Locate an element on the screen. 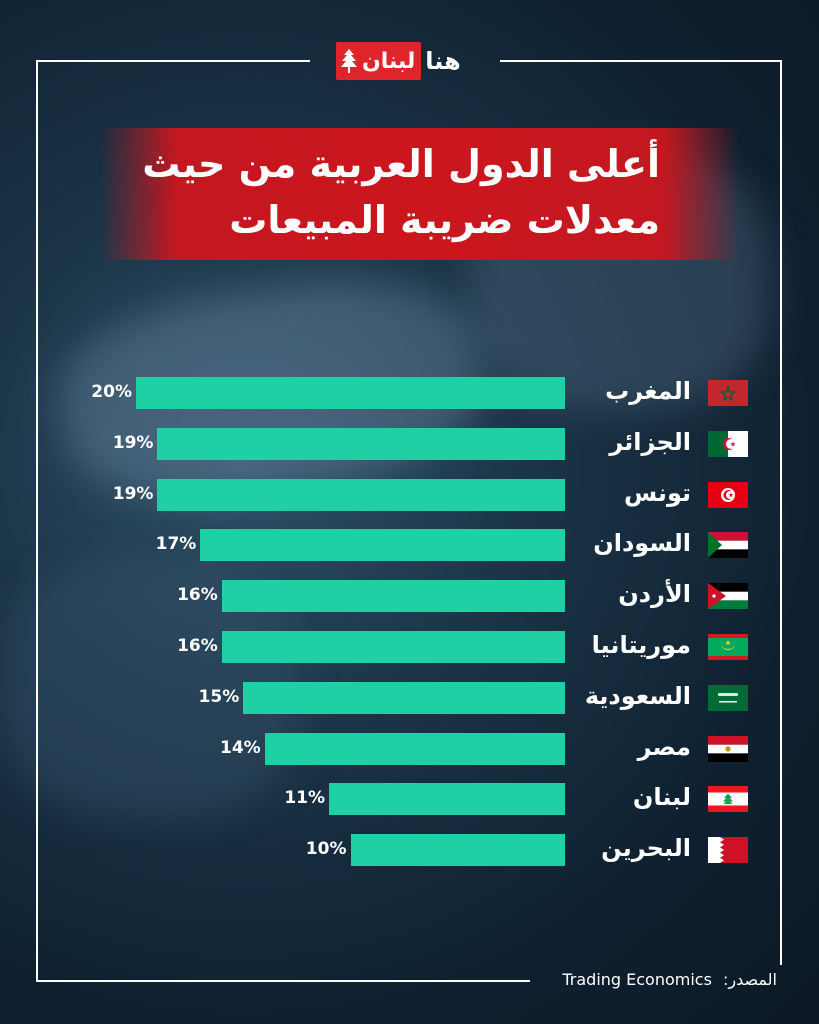  frame-top-left is located at coordinates (173, 61).